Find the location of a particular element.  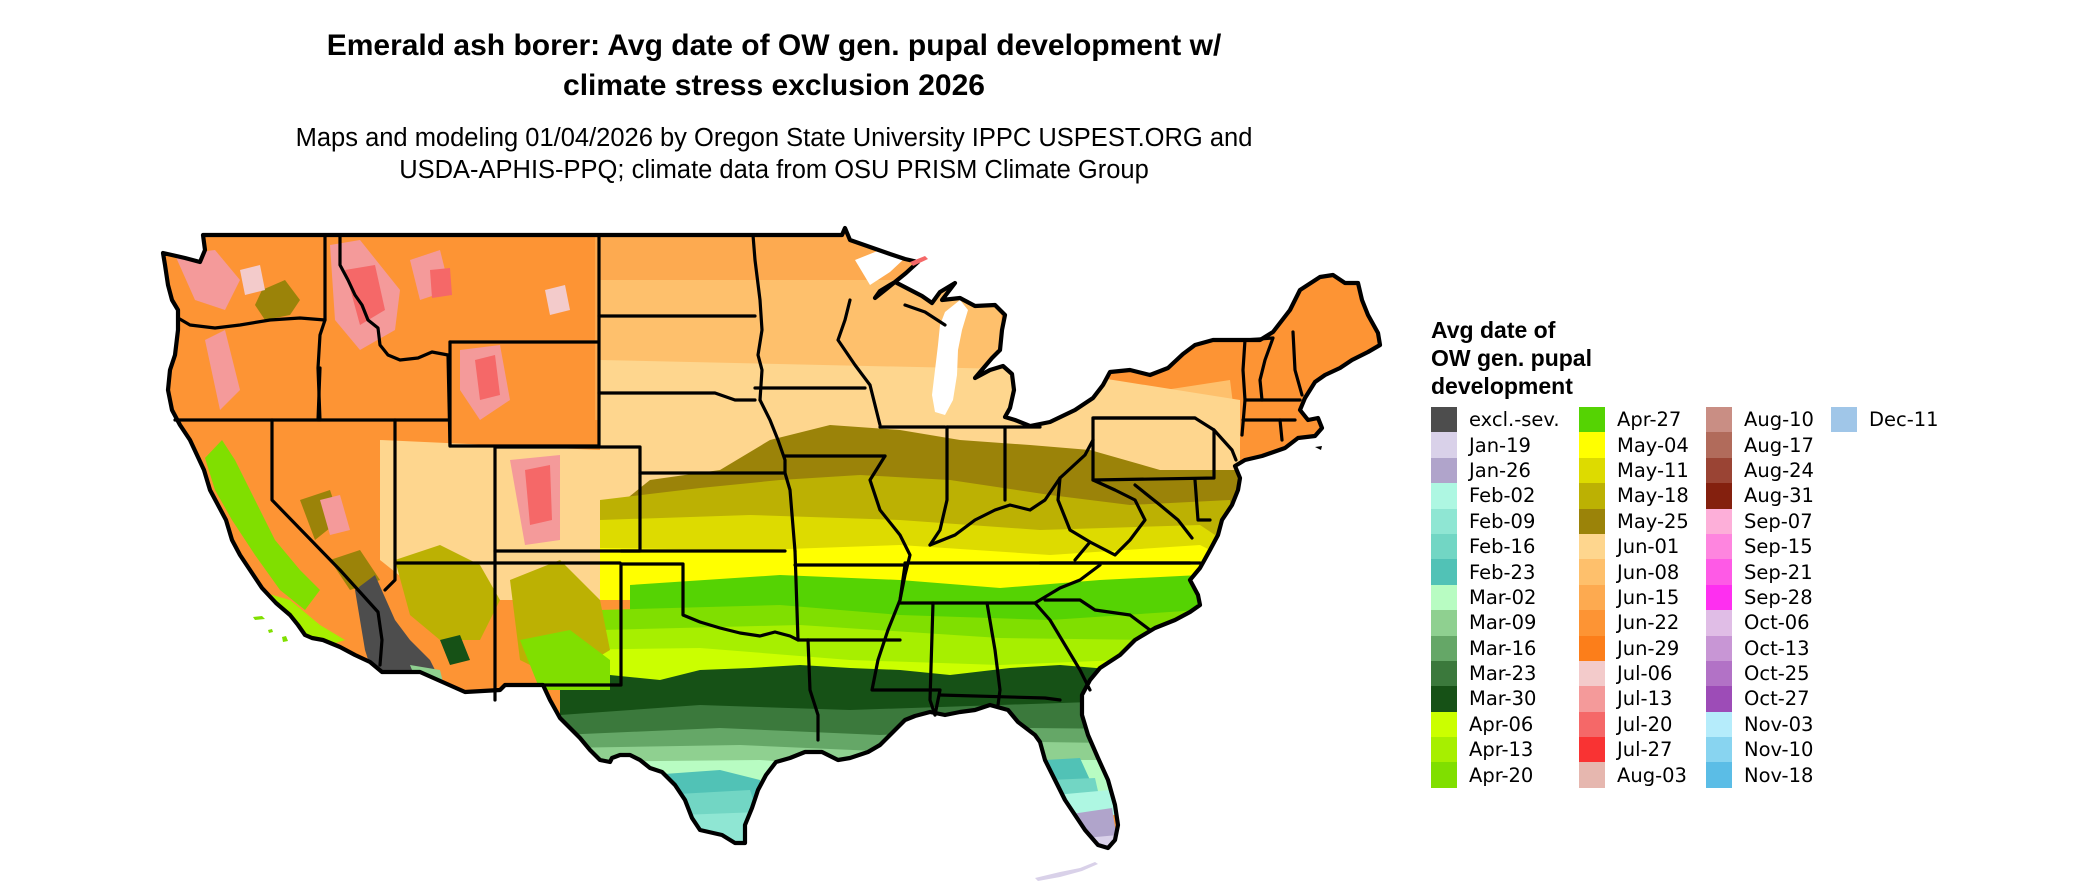

border-sd-ne is located at coordinates (677, 396).